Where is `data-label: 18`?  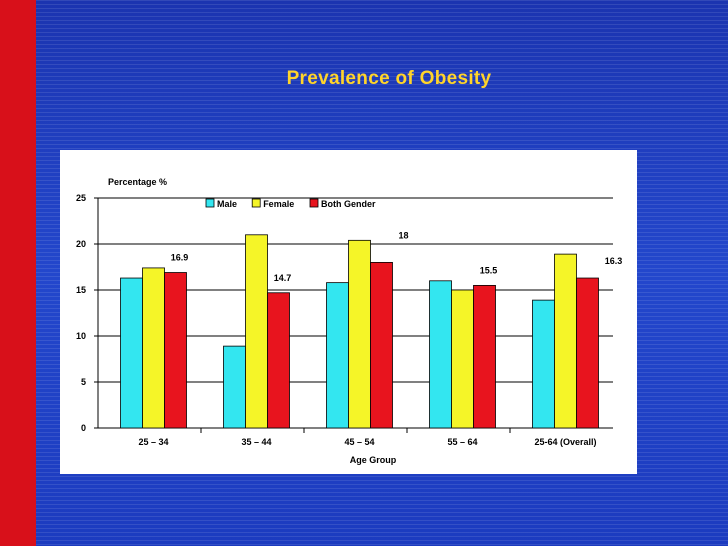 data-label: 18 is located at coordinates (403, 235).